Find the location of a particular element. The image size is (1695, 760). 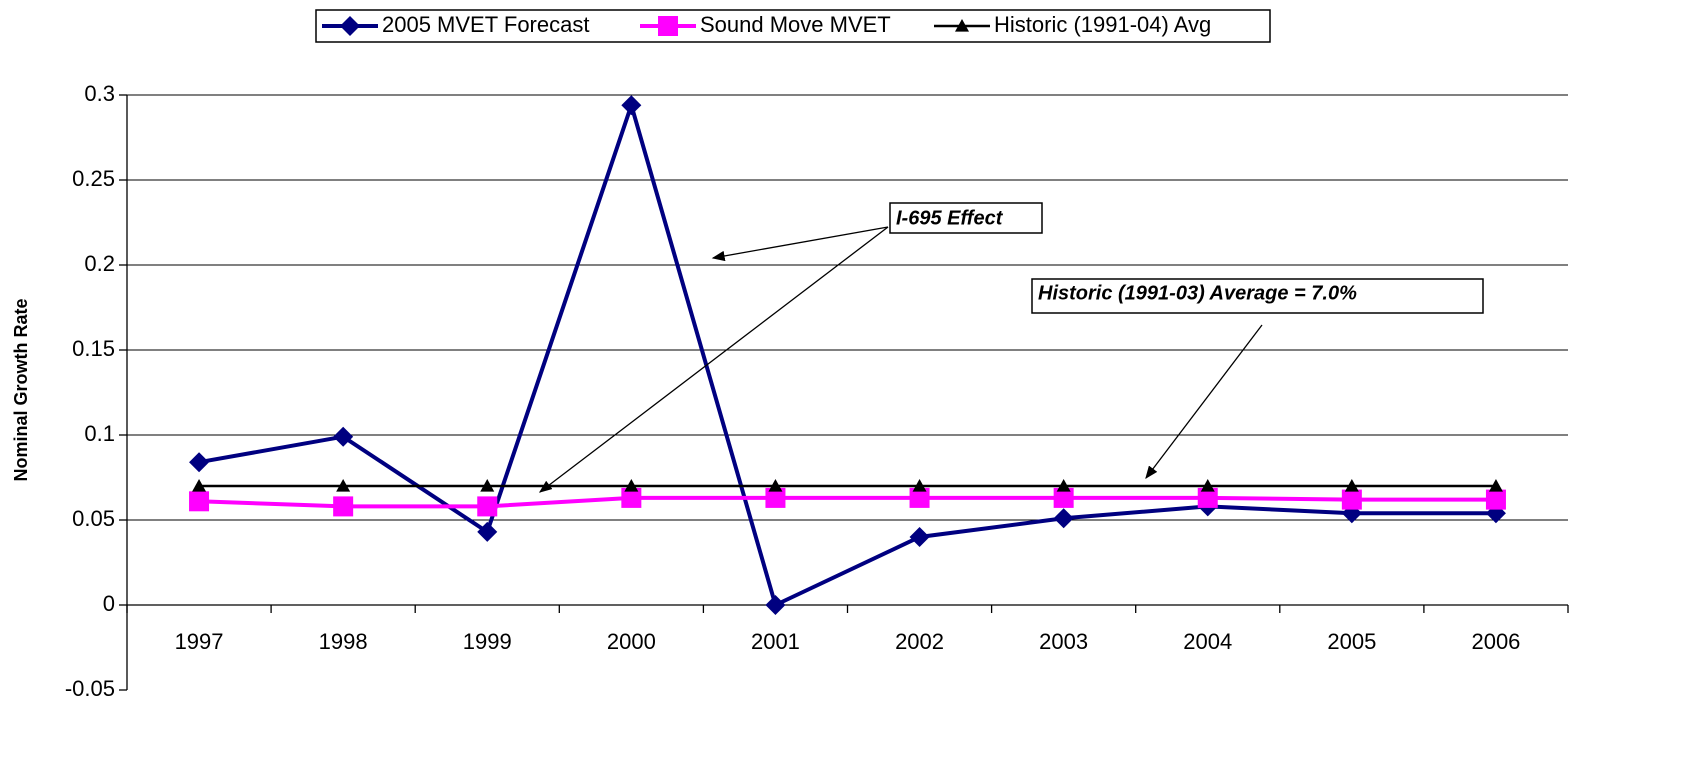

legend-label: Historic (1991-04) Avg is located at coordinates (1102, 24).